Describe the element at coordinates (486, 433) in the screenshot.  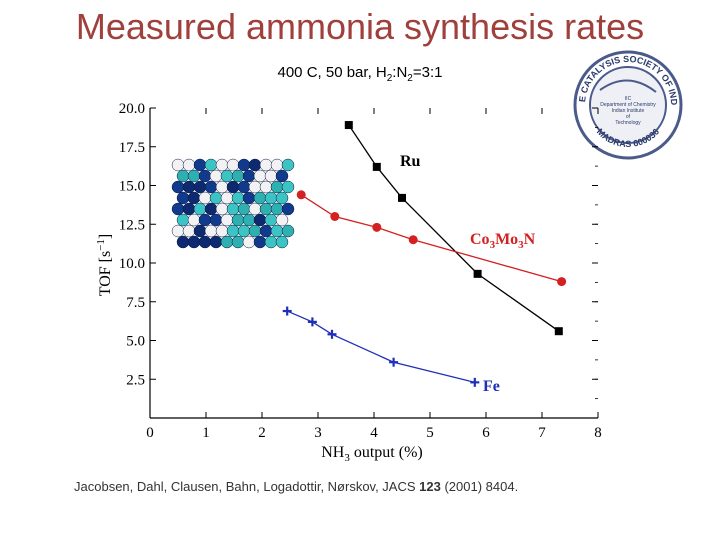
I see `x-tick-label: 6` at that location.